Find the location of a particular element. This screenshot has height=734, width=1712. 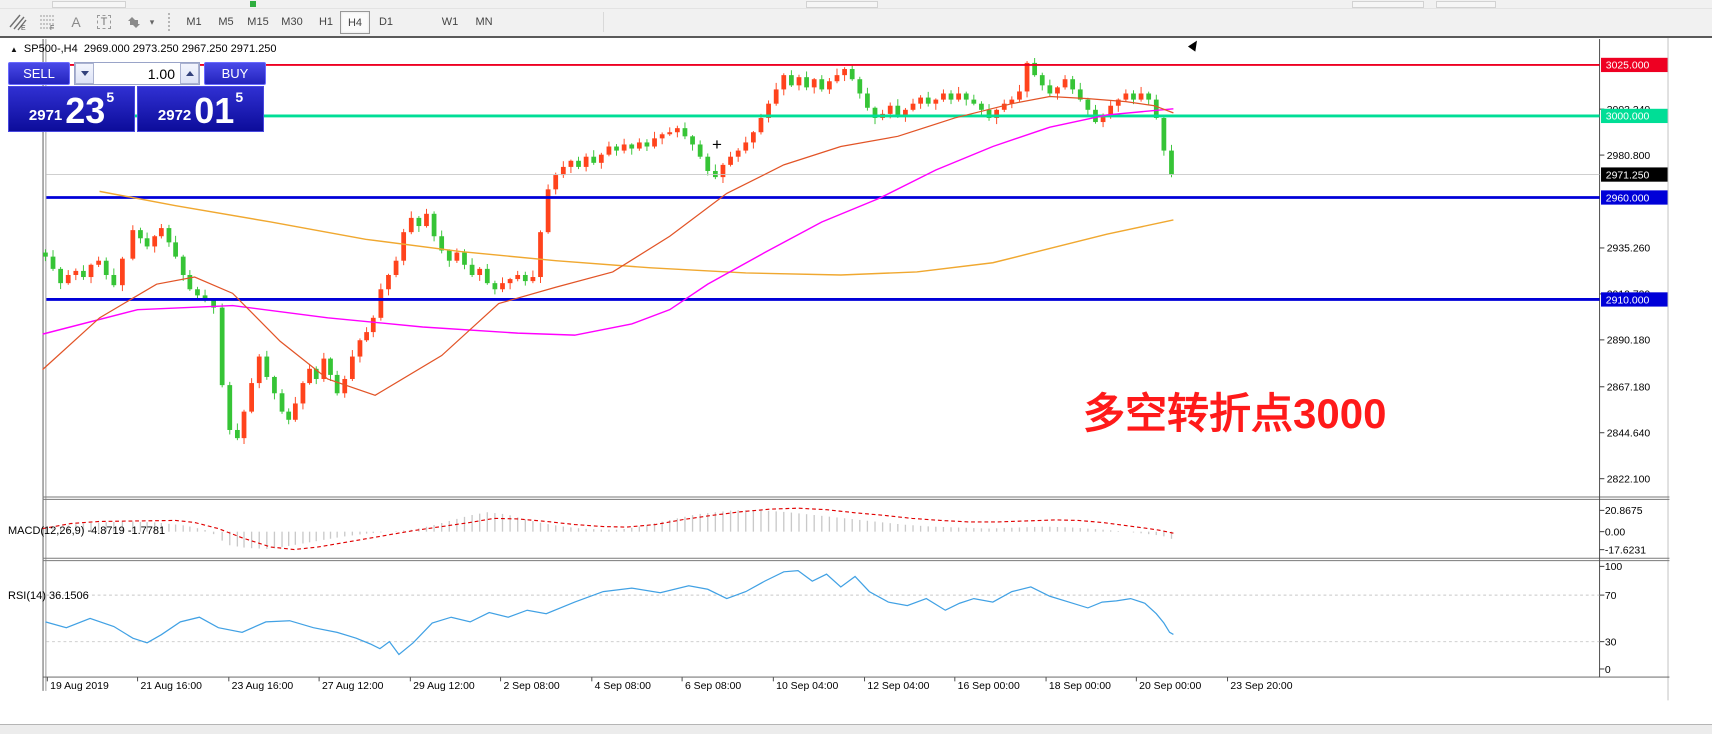

date-label: 23 Aug 16:00 is located at coordinates (263, 686).